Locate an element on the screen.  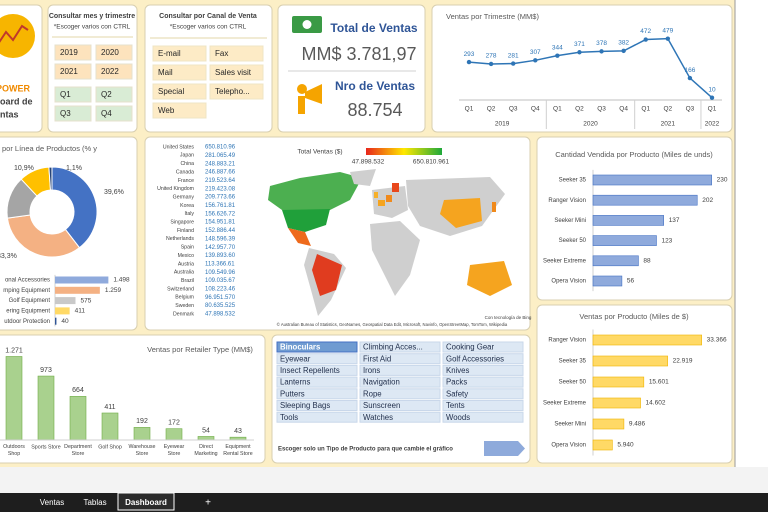
y-tick-label: Opera Vision is located at coordinates (568, 282).